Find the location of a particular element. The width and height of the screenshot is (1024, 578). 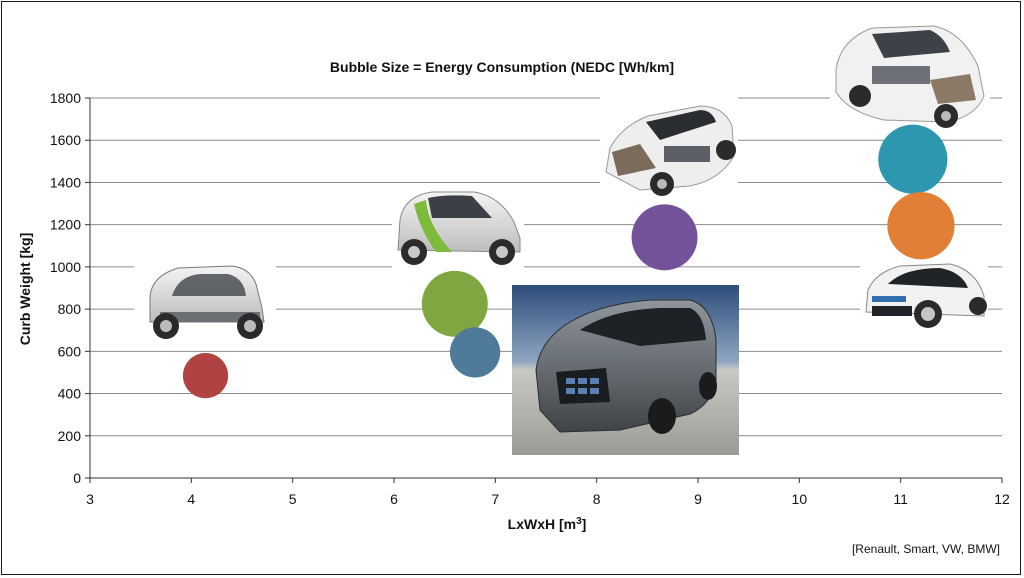

x-axis-title-superscript: 3 is located at coordinates (579, 521).